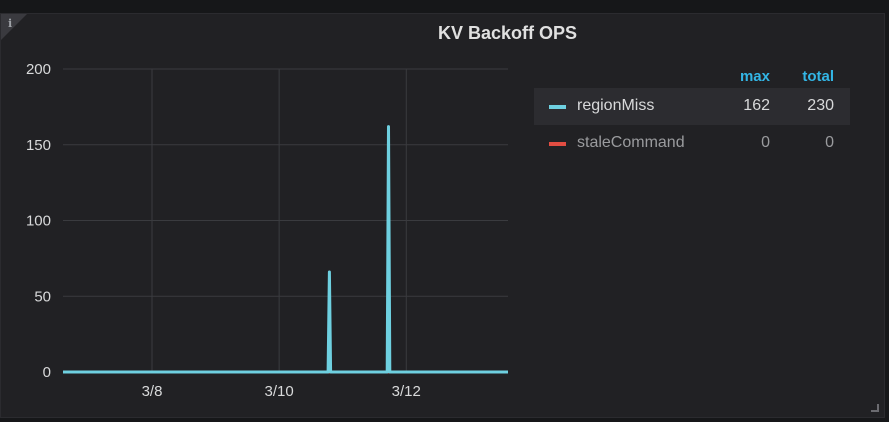 This screenshot has width=889, height=422. Describe the element at coordinates (14, 27) in the screenshot. I see `info-corner` at that location.